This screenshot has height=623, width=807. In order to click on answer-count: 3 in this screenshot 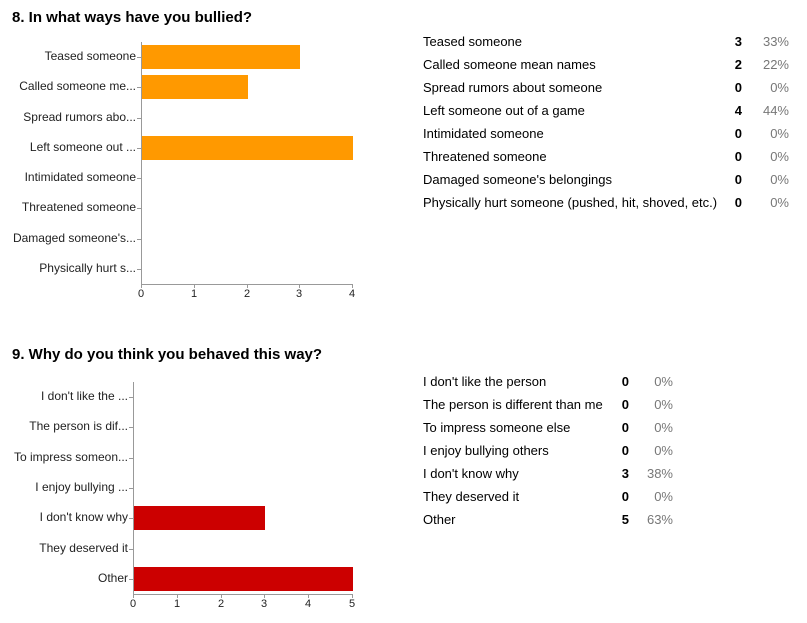, I will do `click(738, 41)`.